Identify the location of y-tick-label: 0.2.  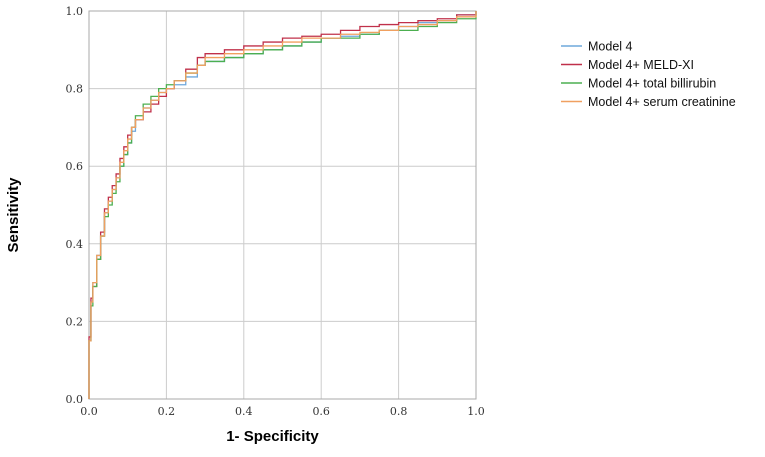
(75, 321).